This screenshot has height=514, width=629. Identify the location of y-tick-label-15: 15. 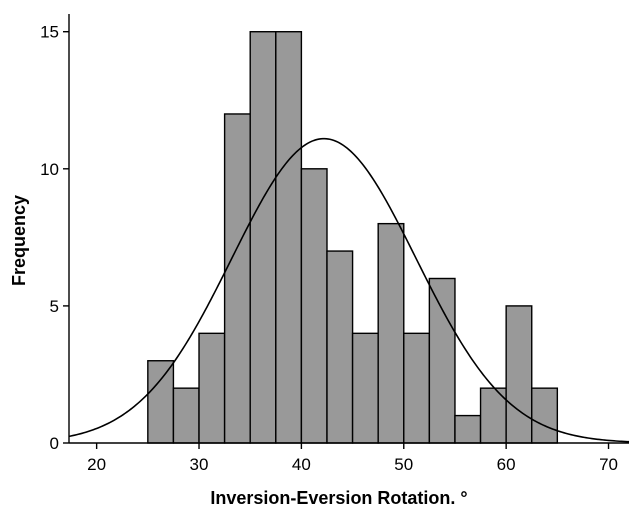
(49, 32).